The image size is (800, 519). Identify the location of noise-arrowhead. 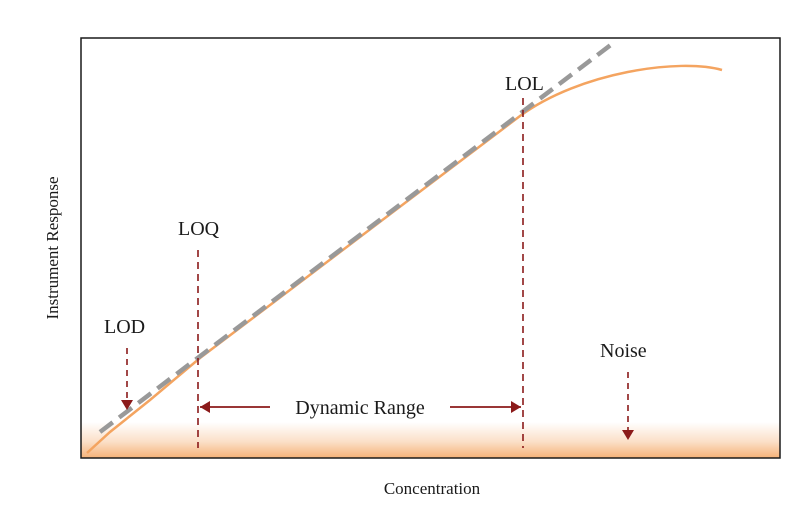
(628, 435).